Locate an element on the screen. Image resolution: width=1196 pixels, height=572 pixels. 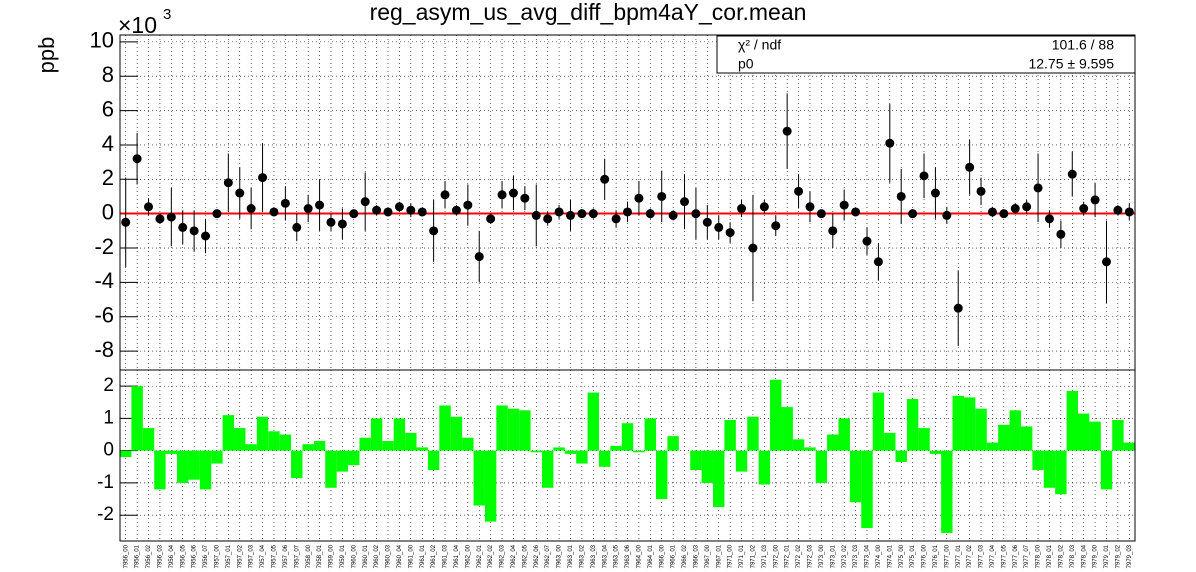
x-tick-label: 7956_07 is located at coordinates (206, 556).